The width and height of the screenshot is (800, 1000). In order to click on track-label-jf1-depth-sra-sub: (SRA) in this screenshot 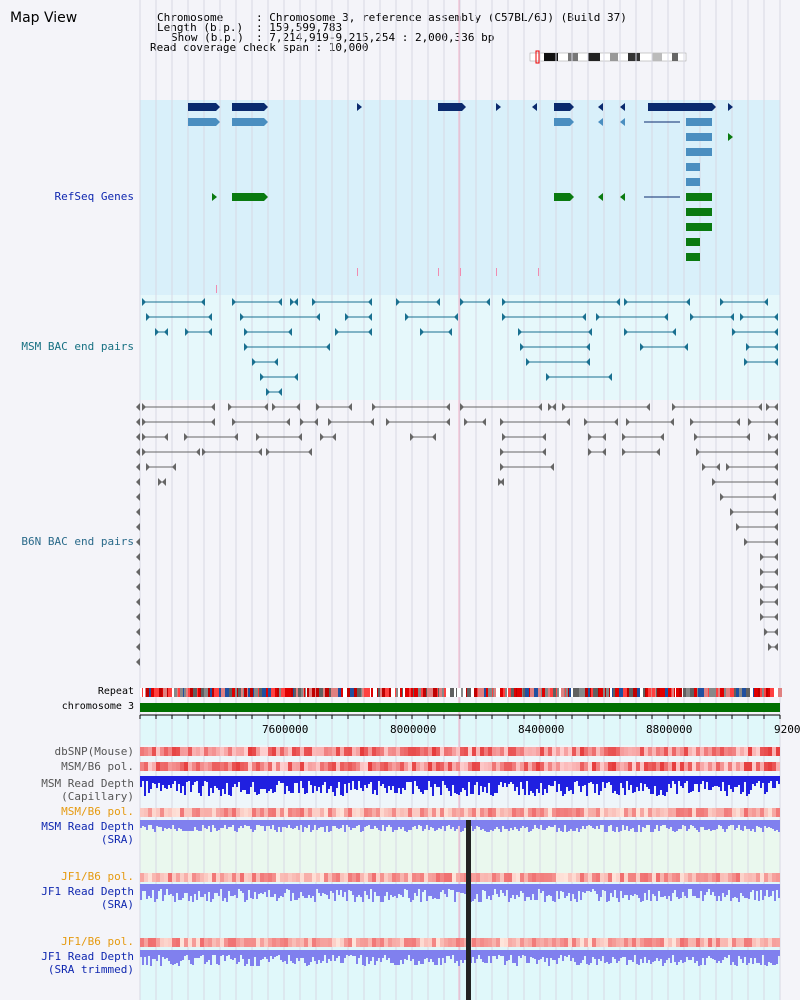, I will do `click(117, 904)`.